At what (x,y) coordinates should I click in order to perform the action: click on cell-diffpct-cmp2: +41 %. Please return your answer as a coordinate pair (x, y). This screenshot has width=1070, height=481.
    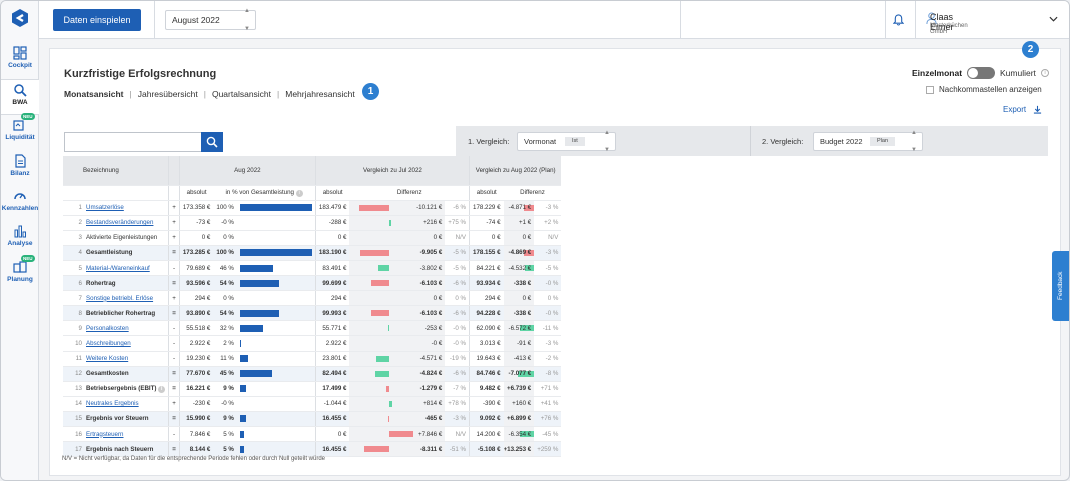
    Looking at the image, I should click on (548, 404).